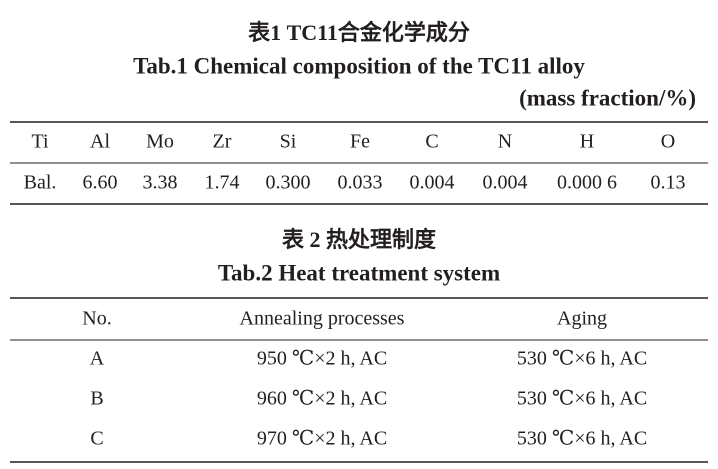 The image size is (718, 469). What do you see at coordinates (96, 439) in the screenshot?
I see `table2-cell: C` at bounding box center [96, 439].